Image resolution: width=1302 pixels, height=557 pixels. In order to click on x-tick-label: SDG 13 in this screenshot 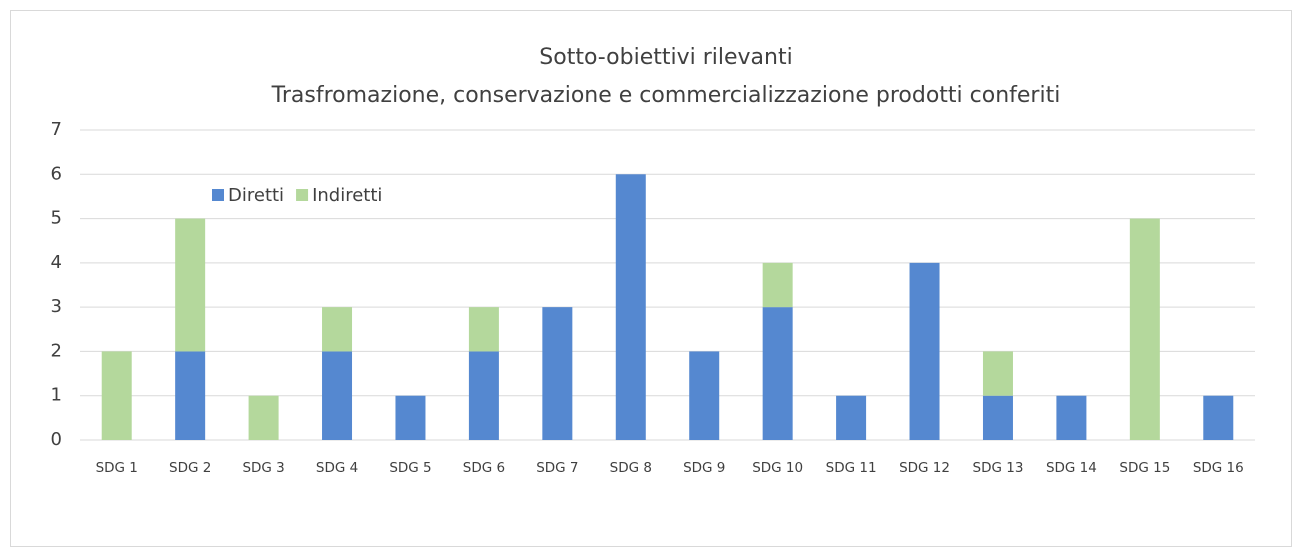, I will do `click(998, 468)`.